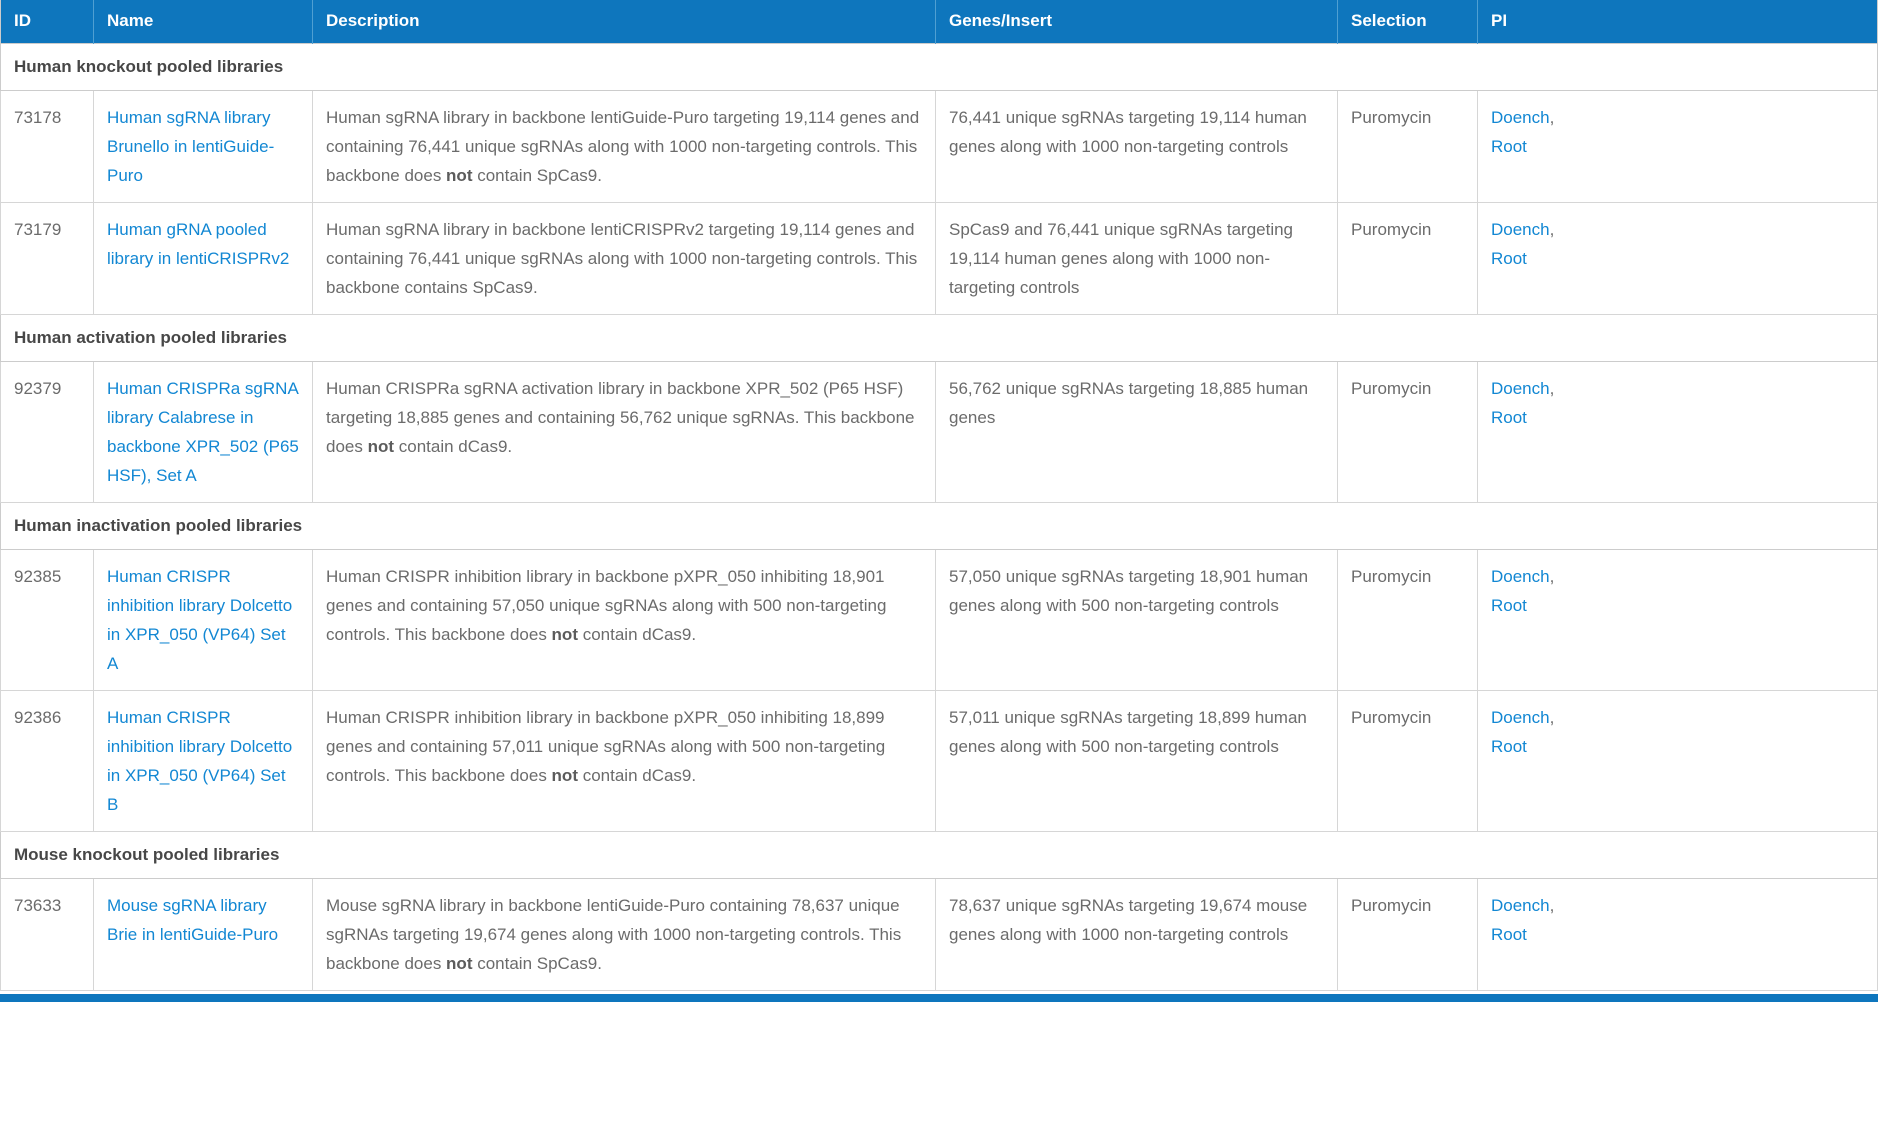  What do you see at coordinates (1136, 22) in the screenshot?
I see `column-header-genes-insert: Genes/Insert` at bounding box center [1136, 22].